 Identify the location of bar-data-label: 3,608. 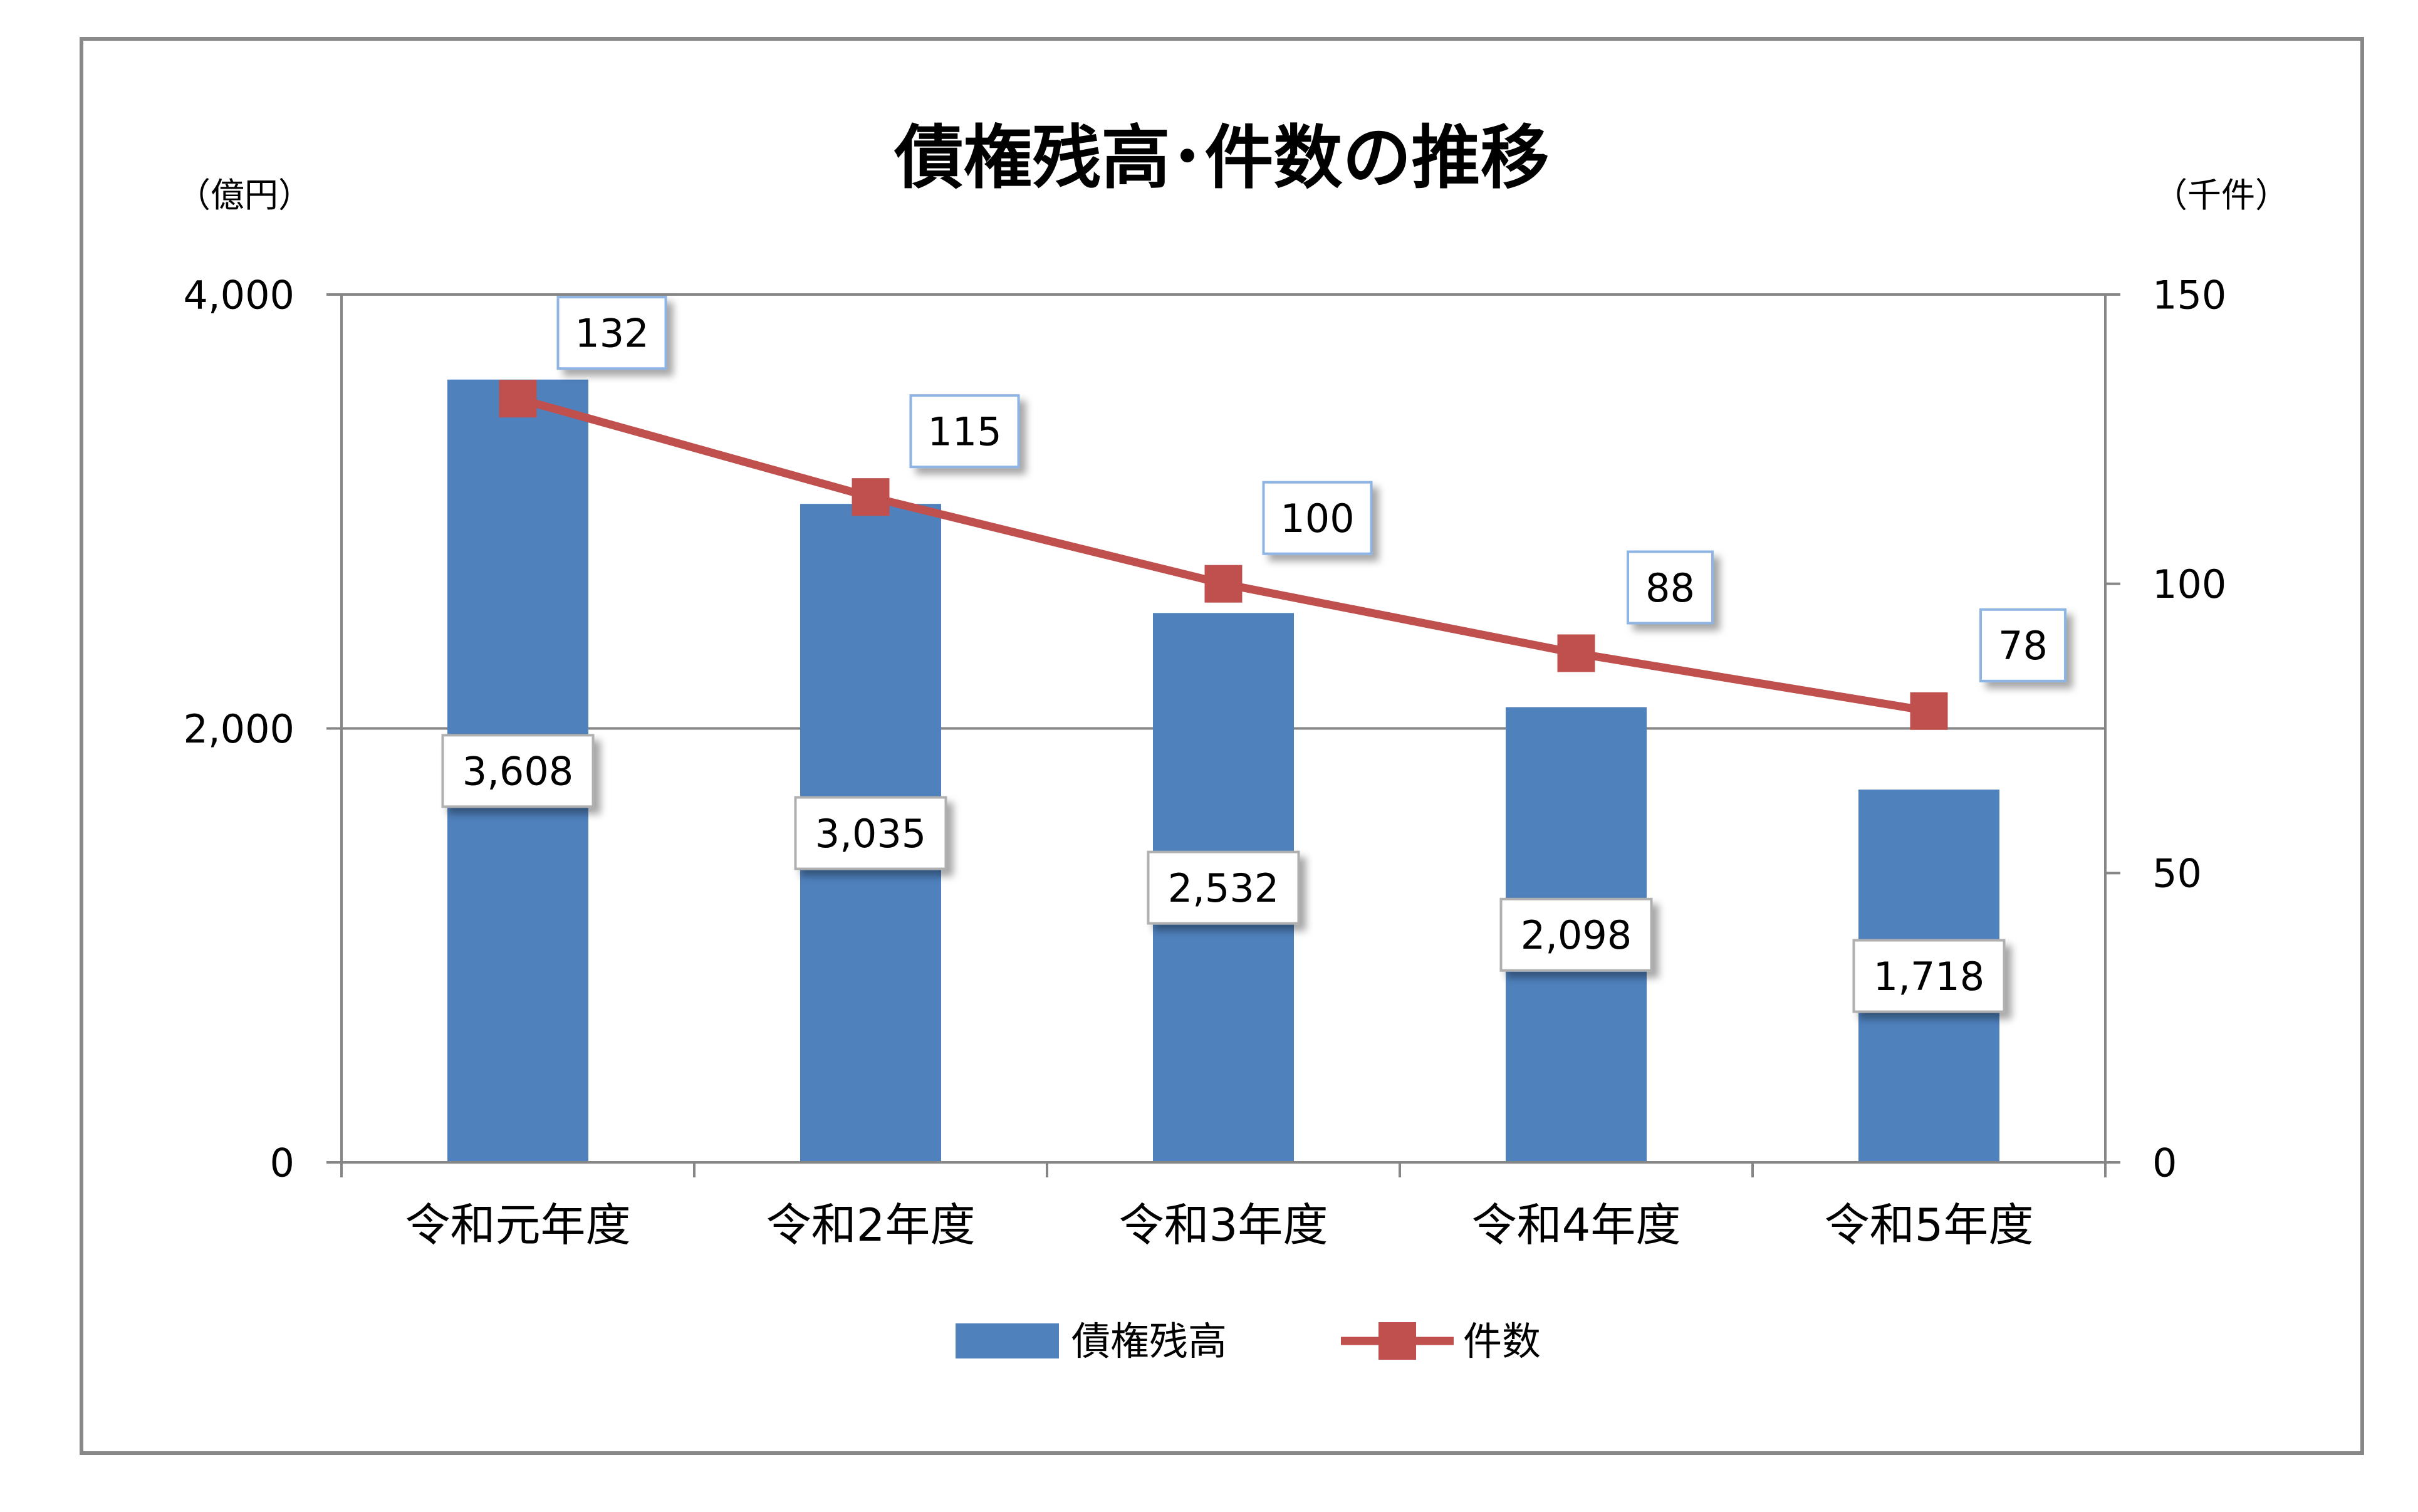
(518, 771).